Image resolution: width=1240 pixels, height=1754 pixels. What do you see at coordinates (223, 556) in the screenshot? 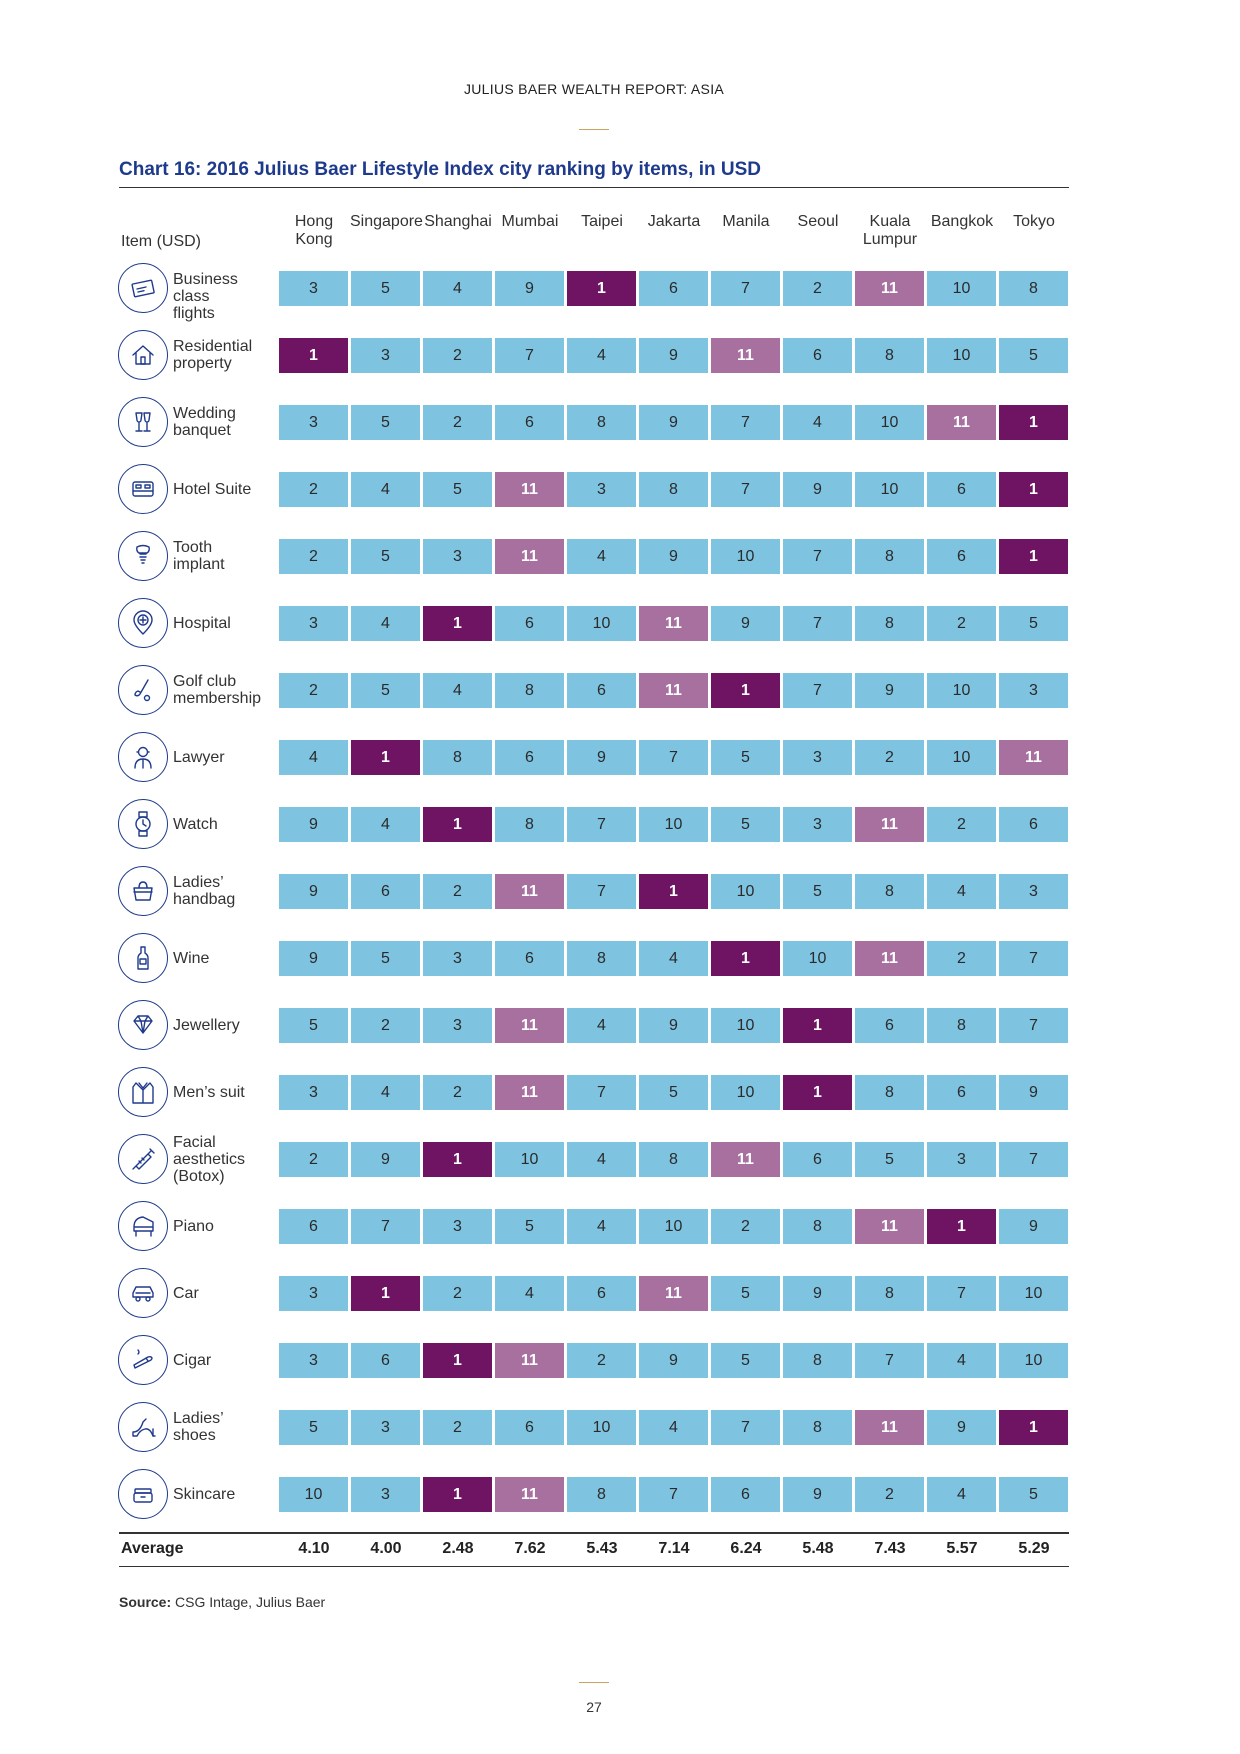
I see `row-label: Tooth implant` at bounding box center [223, 556].